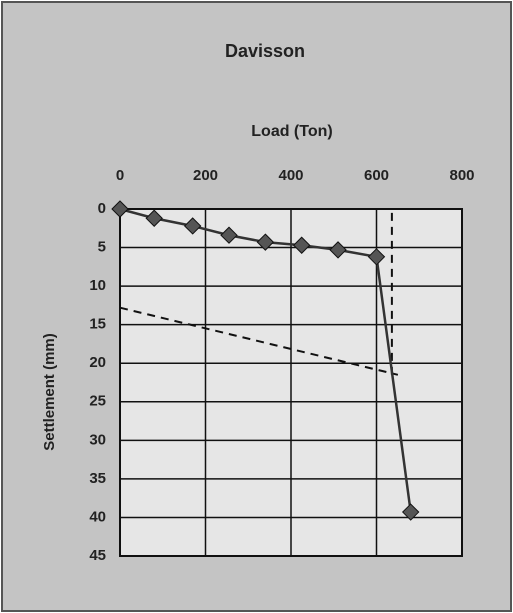 The width and height of the screenshot is (513, 613). Describe the element at coordinates (259, 341) in the screenshot. I see `reference-line` at that location.